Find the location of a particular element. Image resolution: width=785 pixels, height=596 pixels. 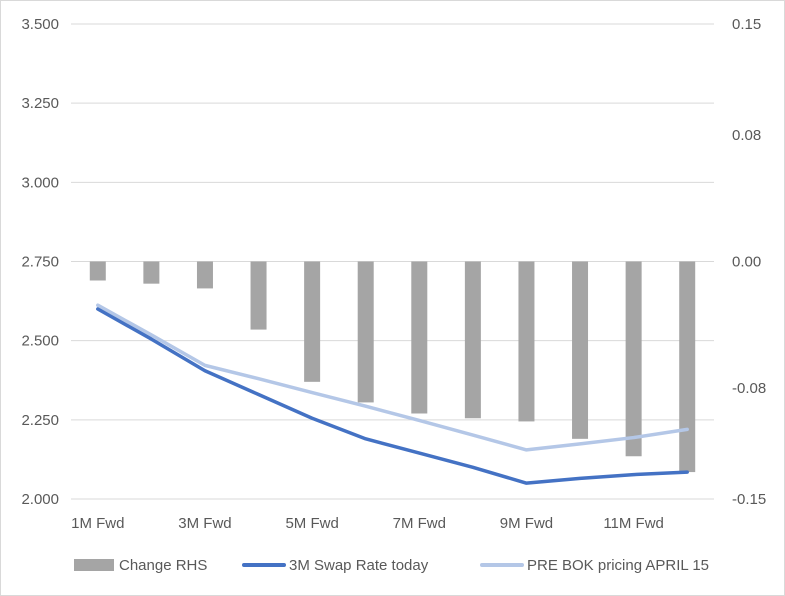

left-tick-label: 2.750 is located at coordinates (40, 262).